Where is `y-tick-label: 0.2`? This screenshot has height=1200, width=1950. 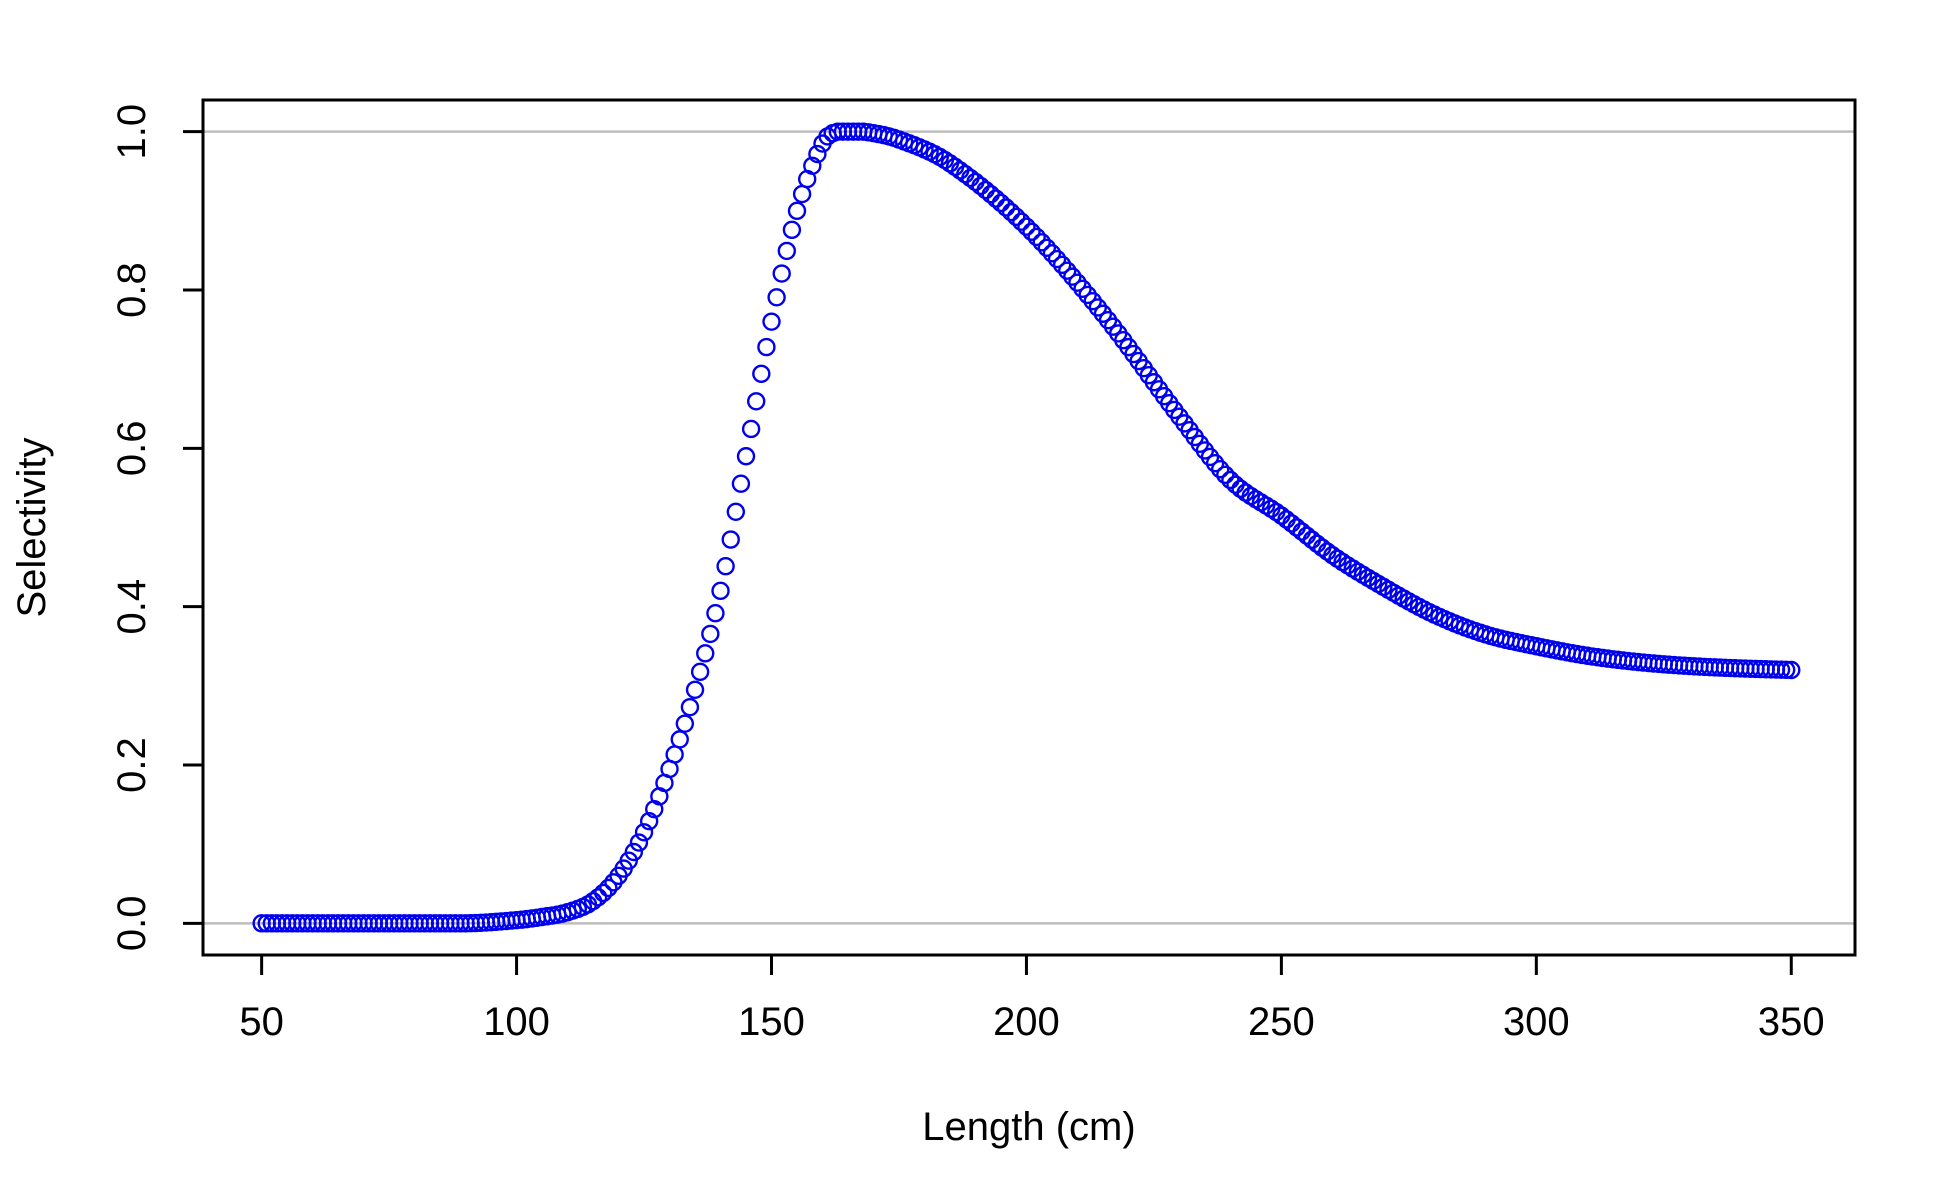 y-tick-label: 0.2 is located at coordinates (132, 765).